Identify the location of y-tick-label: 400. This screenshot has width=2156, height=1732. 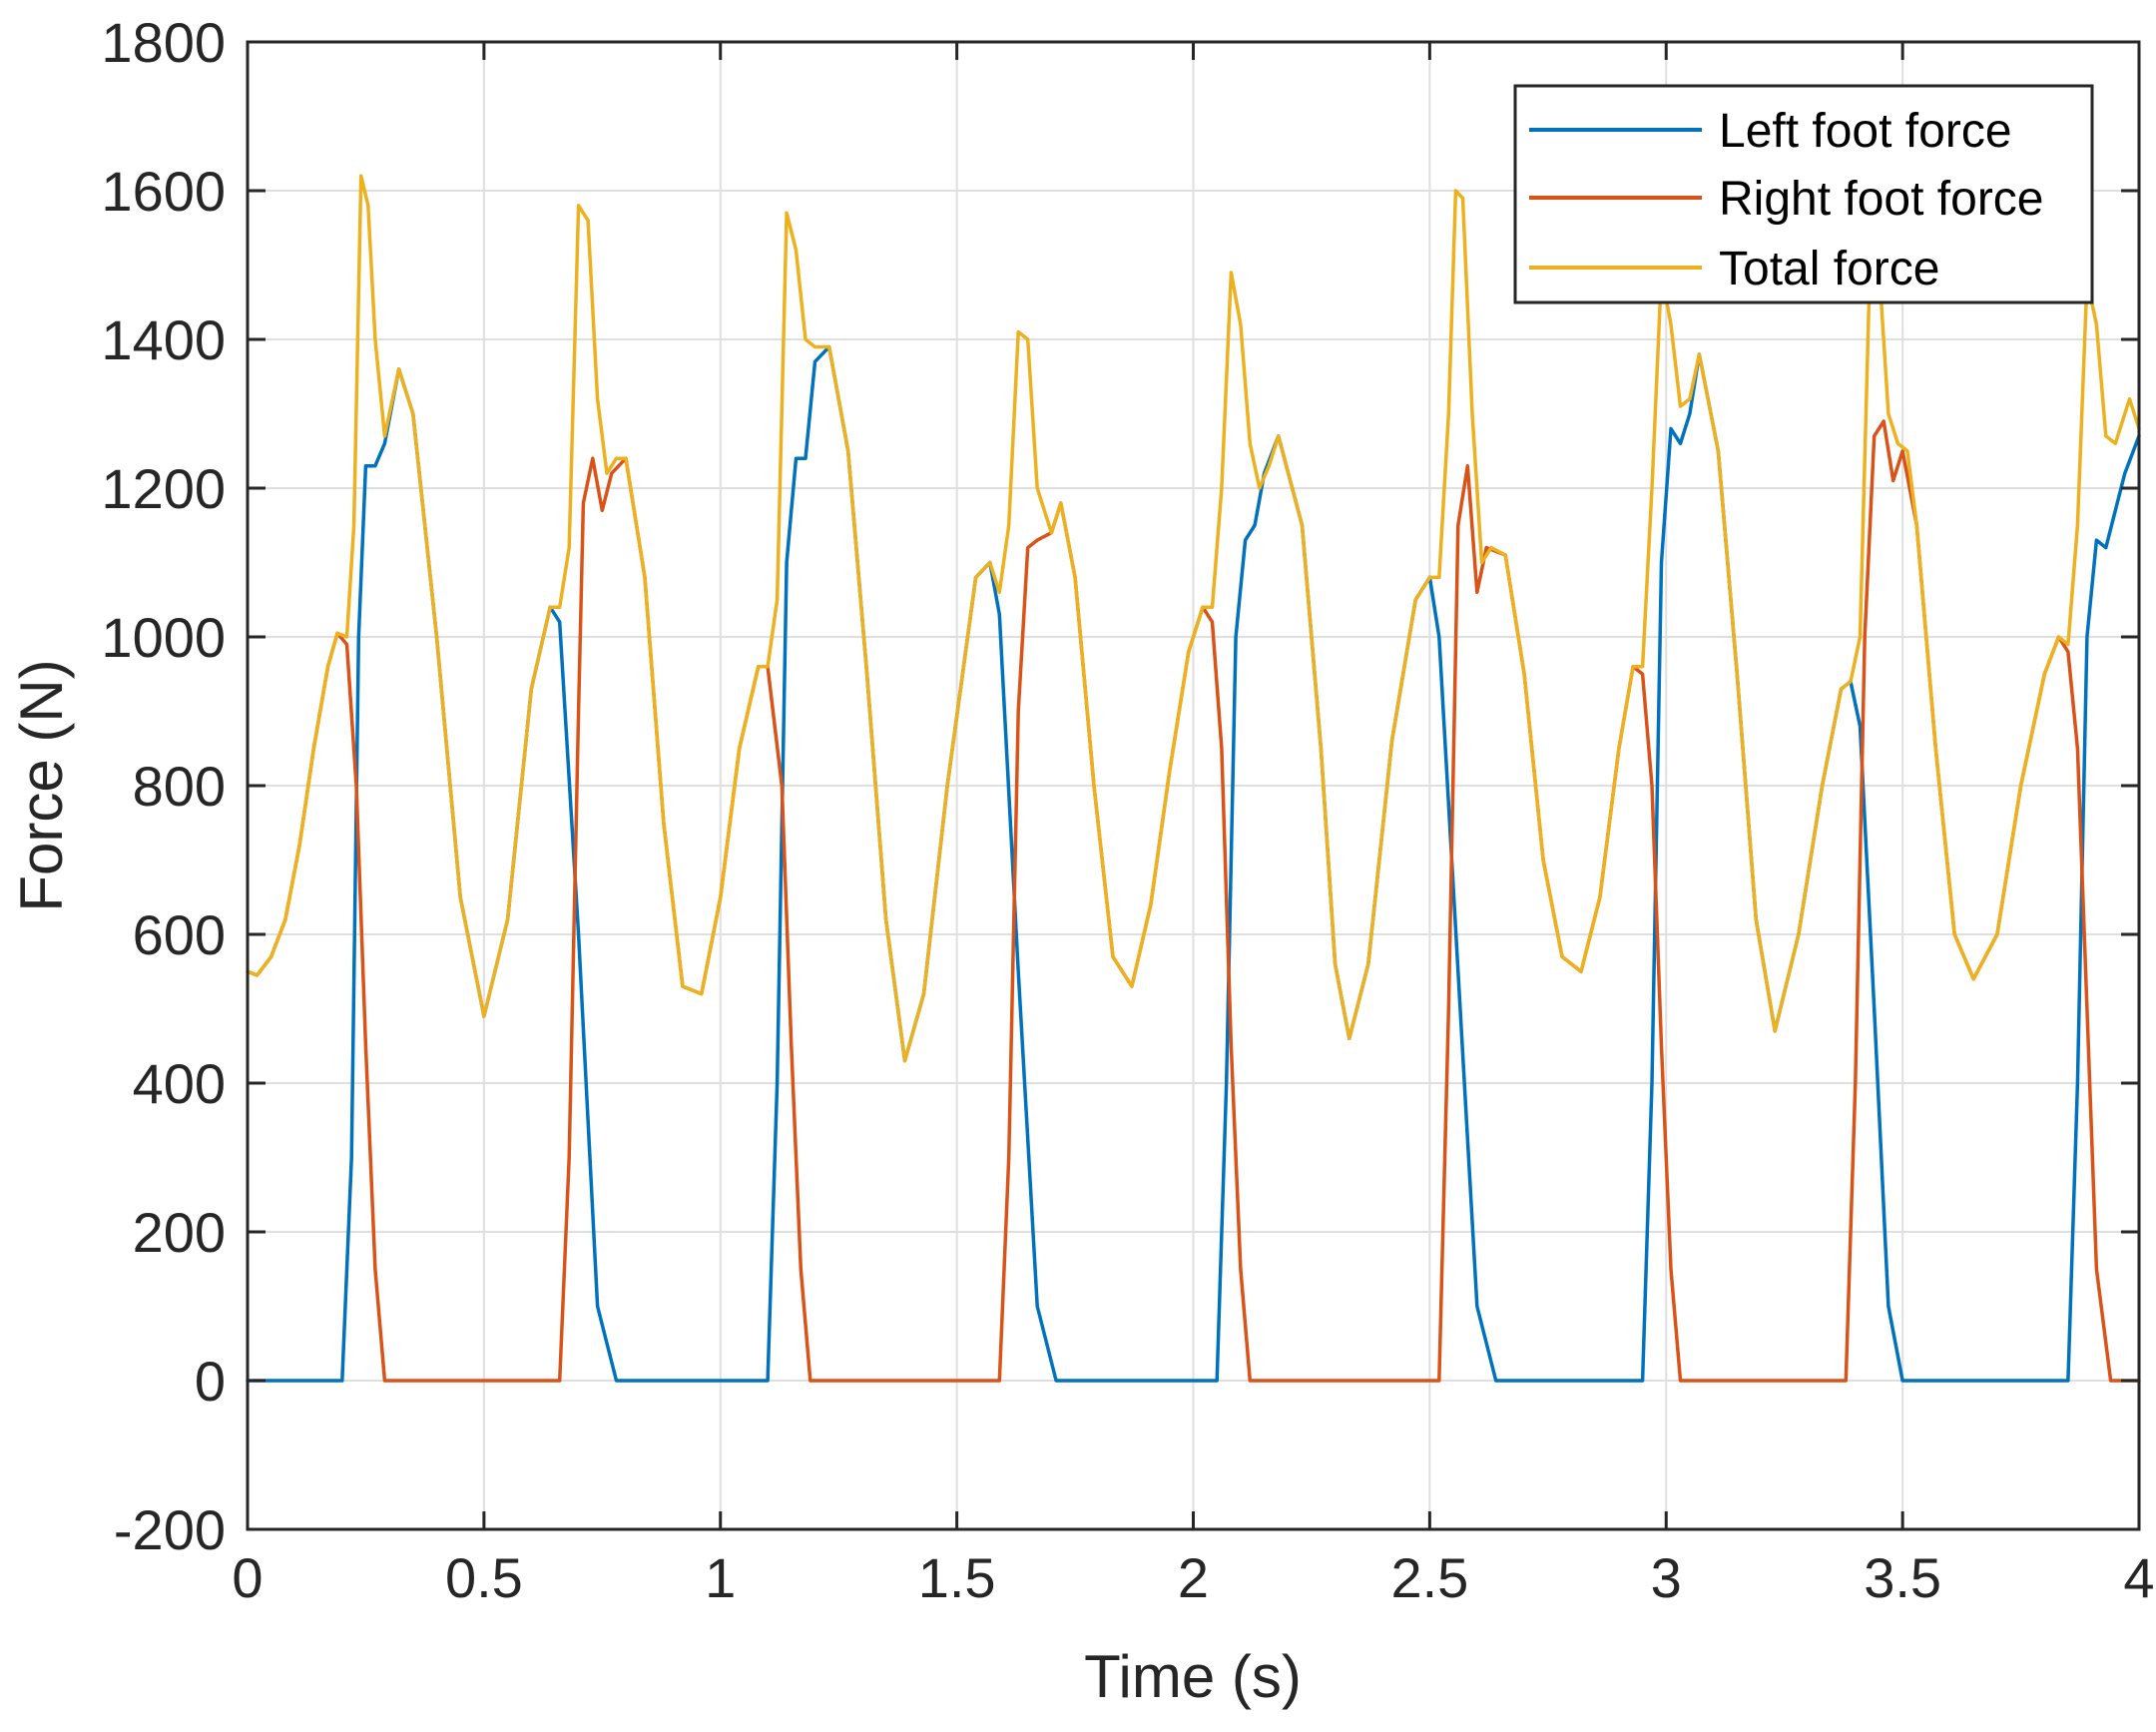
(179, 1083).